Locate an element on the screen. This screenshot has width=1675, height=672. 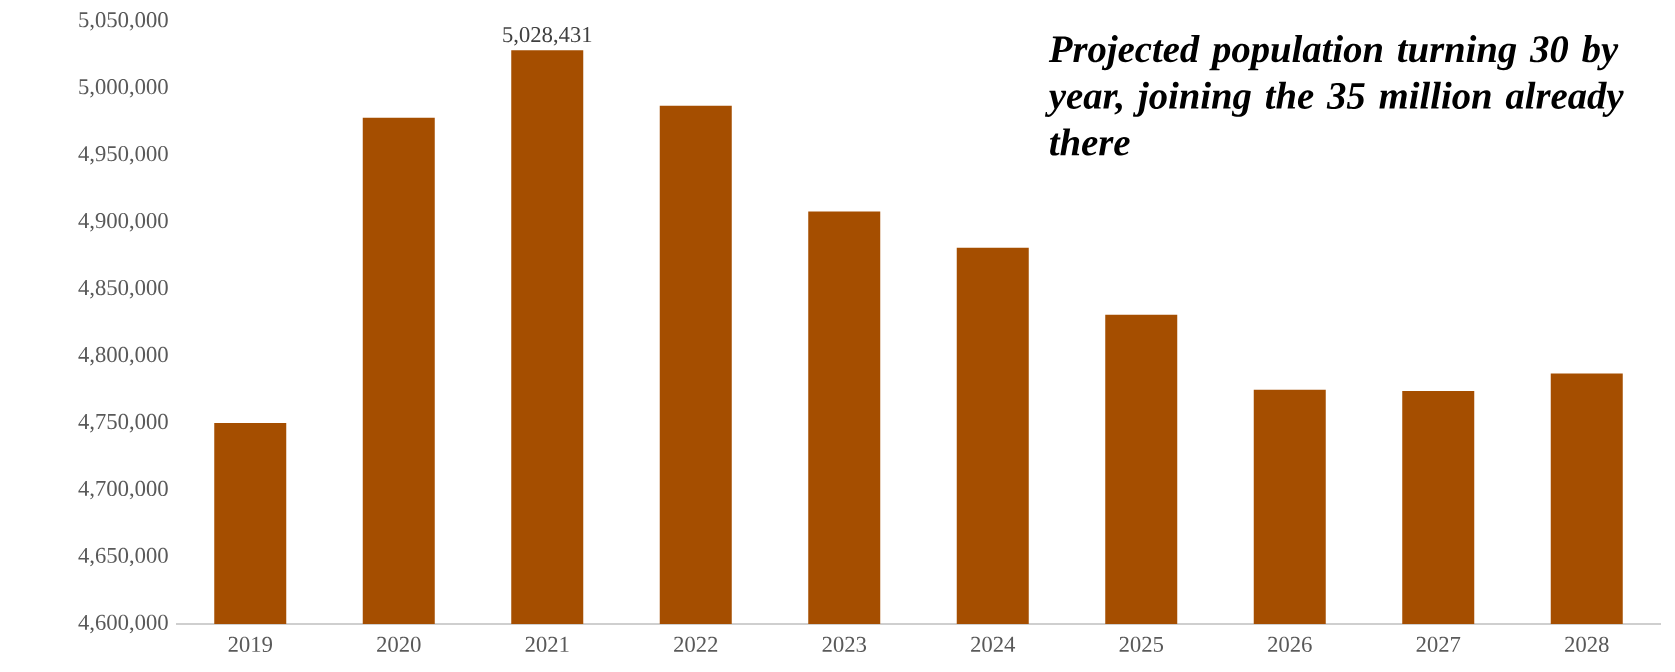
text: Projected population turning 30 by year, joining the 35 million already there is located at coordinates (1334, 95).